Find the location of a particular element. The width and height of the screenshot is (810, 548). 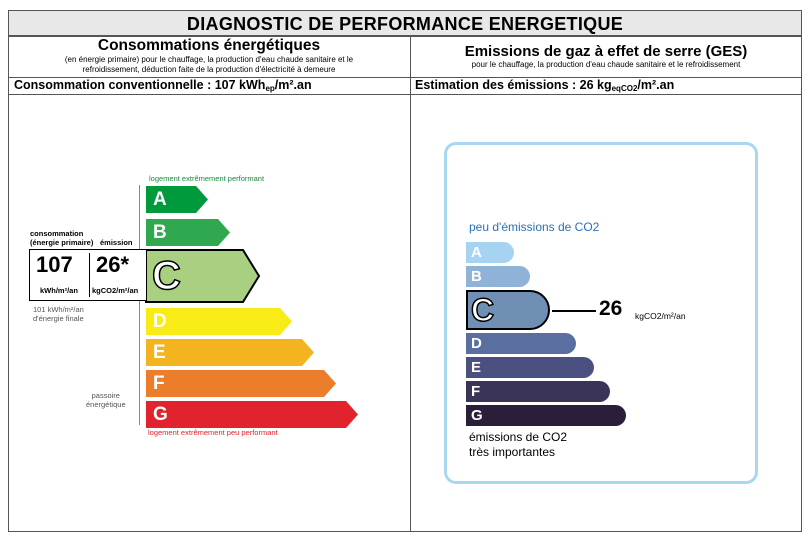

ges-class-c-bar: C is located at coordinates (508, 310).